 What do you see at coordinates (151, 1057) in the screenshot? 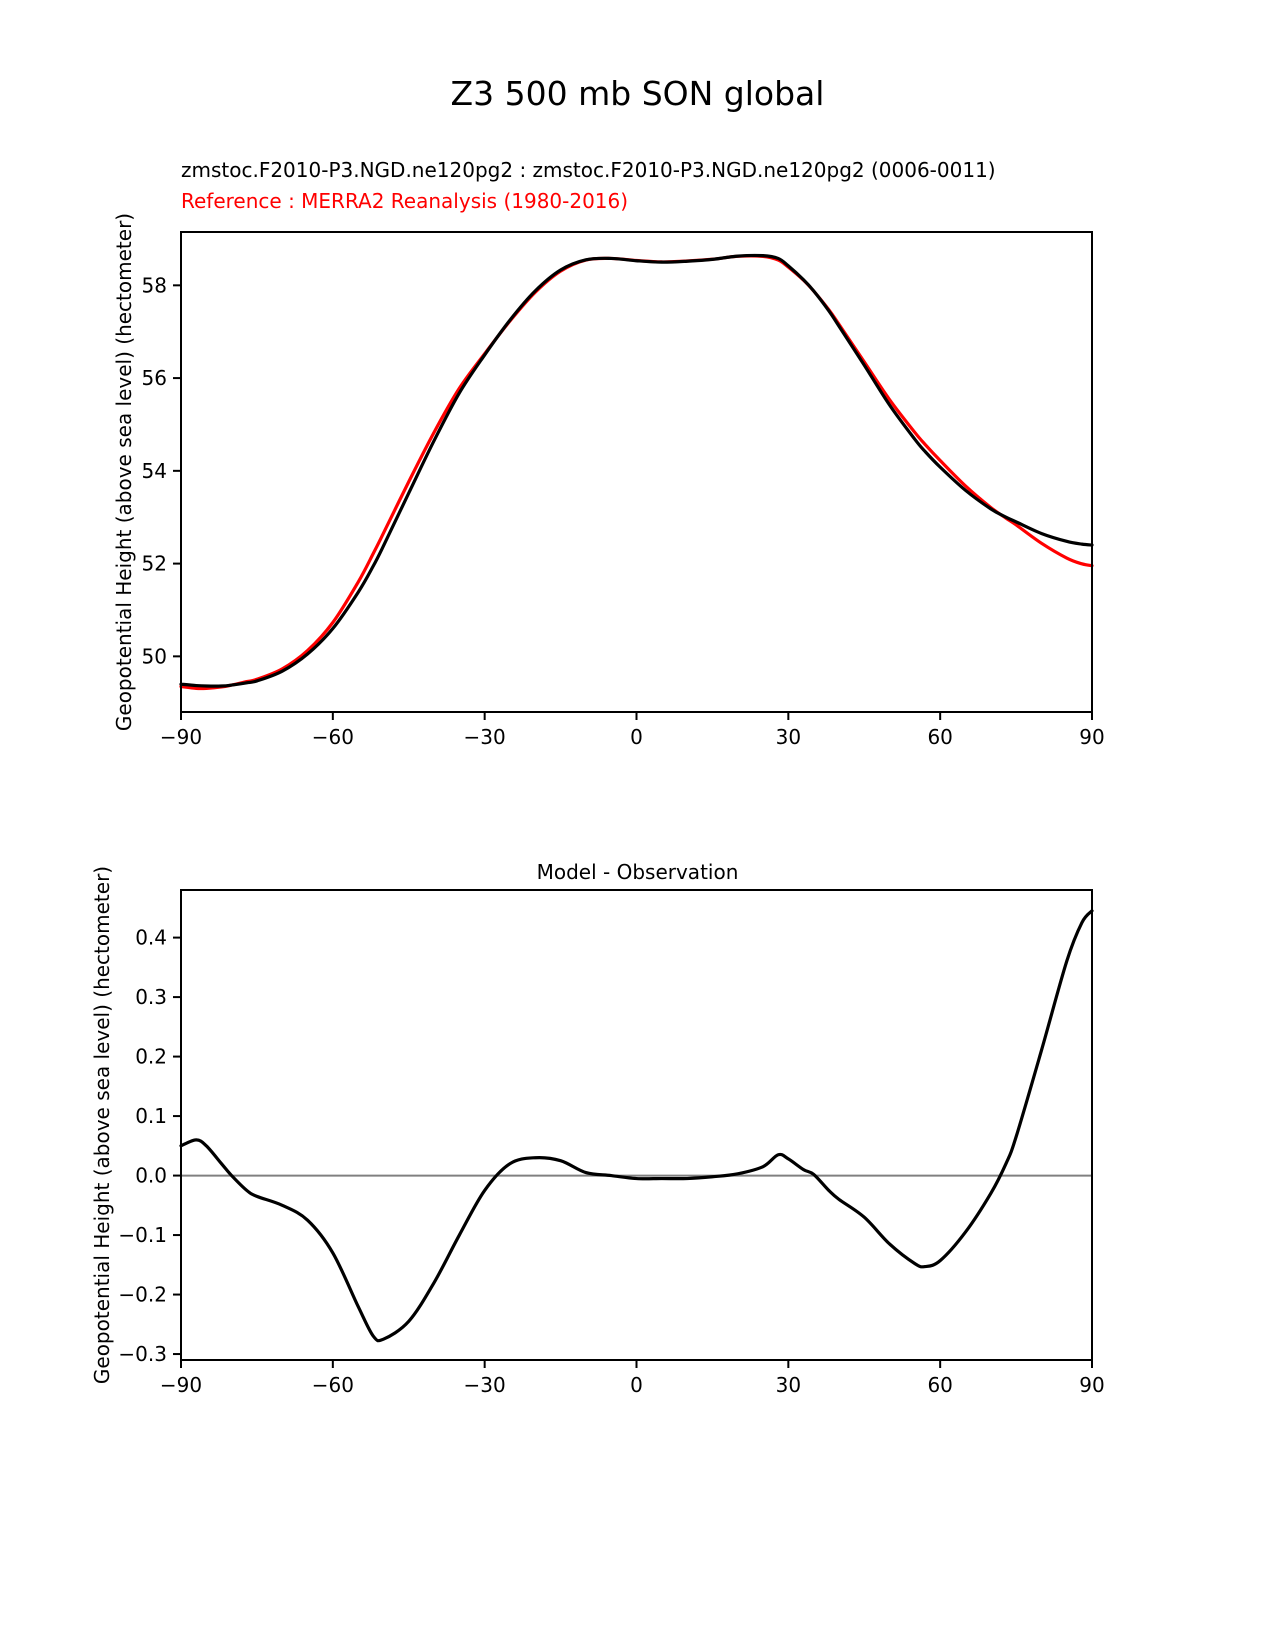
I see `y-tick-label: 0.2` at bounding box center [151, 1057].